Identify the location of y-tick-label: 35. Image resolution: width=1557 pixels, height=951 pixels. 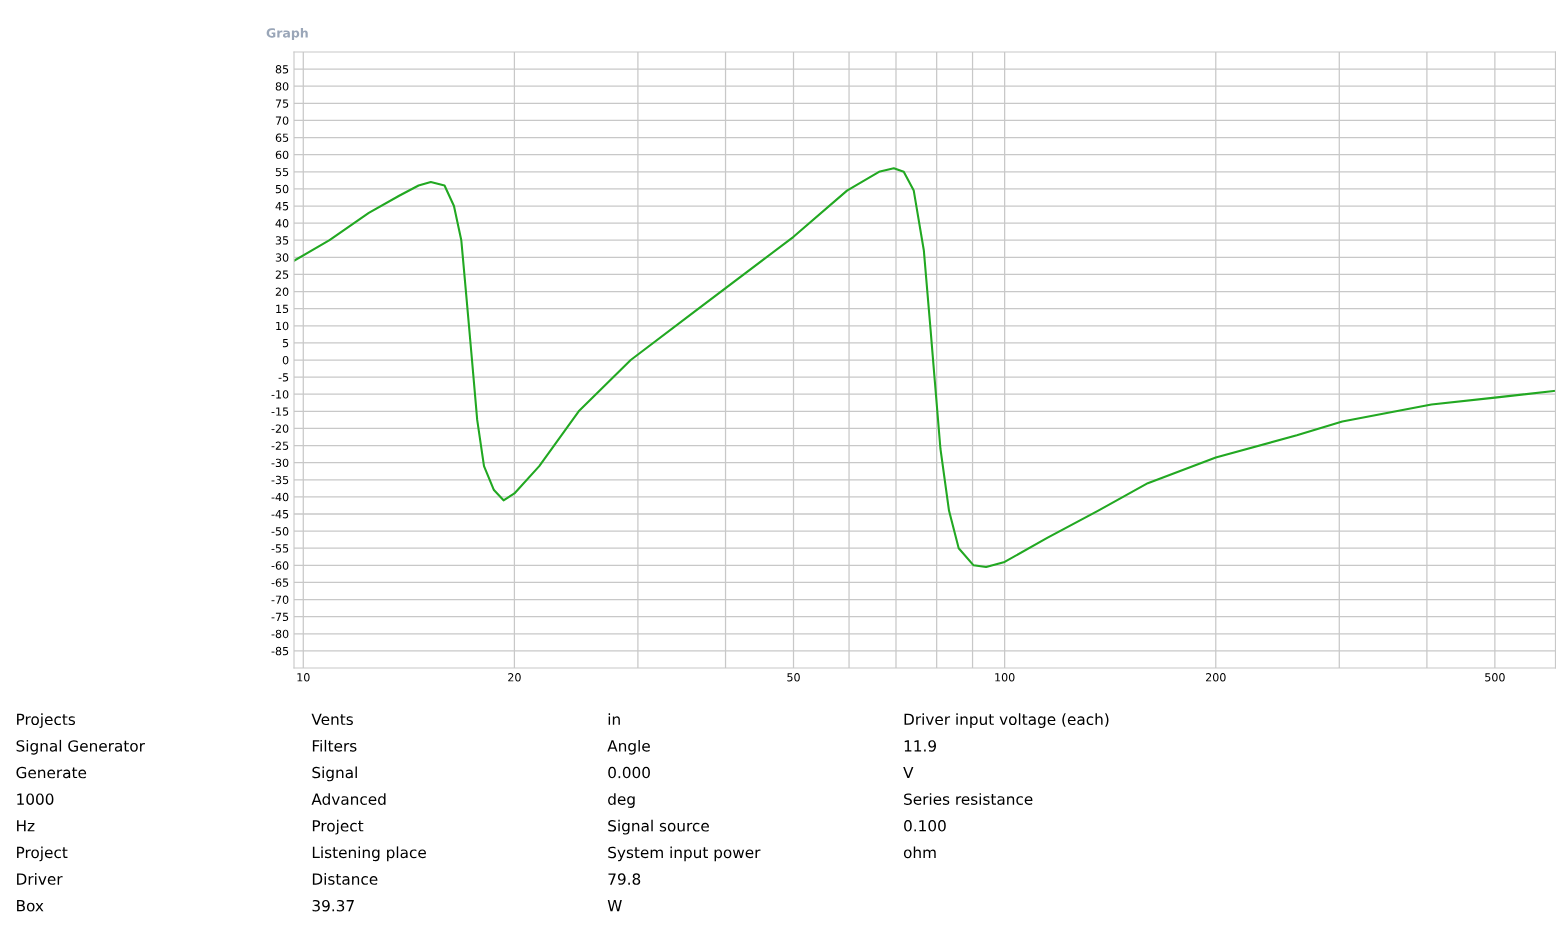
(282, 240).